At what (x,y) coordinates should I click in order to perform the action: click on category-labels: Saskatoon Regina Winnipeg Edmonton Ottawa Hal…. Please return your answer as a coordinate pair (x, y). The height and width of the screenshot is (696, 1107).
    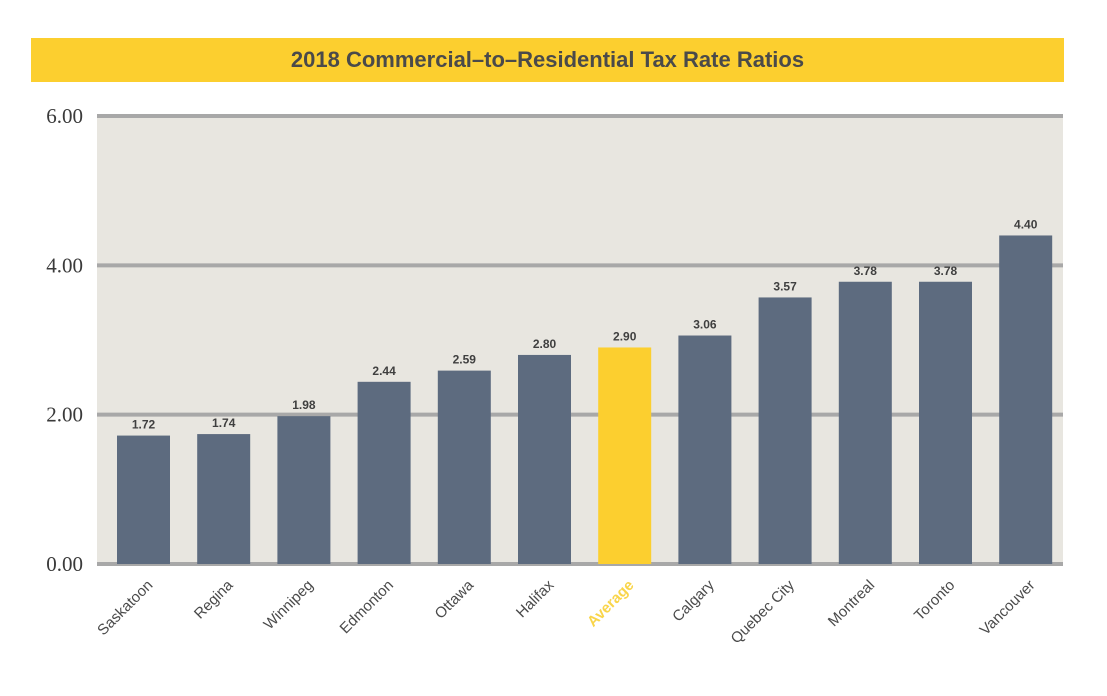
    Looking at the image, I should click on (566, 611).